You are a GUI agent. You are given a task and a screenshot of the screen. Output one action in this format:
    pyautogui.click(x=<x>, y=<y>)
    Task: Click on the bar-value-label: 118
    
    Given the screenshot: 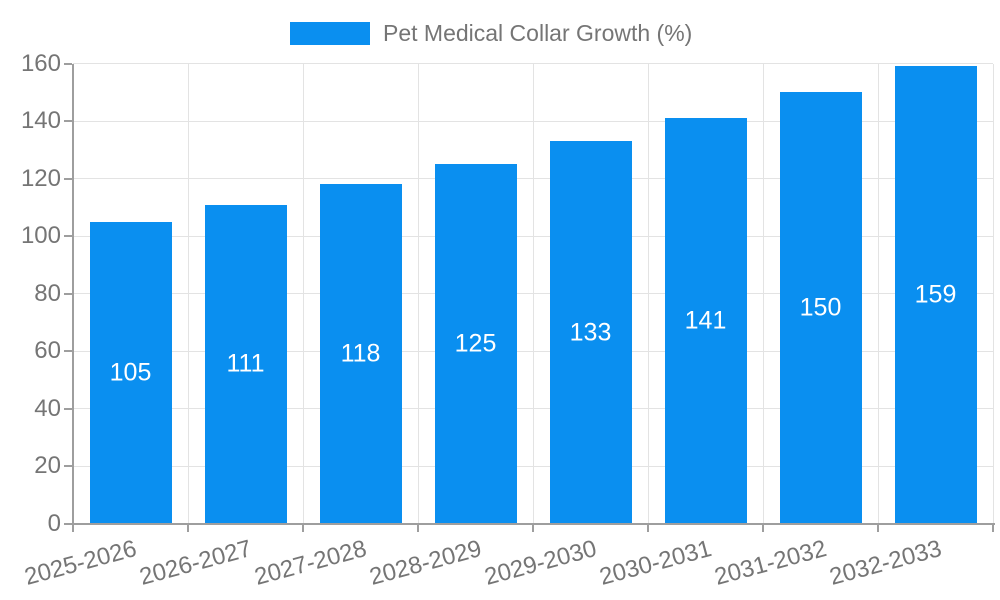 What is the action you would take?
    pyautogui.click(x=360, y=353)
    